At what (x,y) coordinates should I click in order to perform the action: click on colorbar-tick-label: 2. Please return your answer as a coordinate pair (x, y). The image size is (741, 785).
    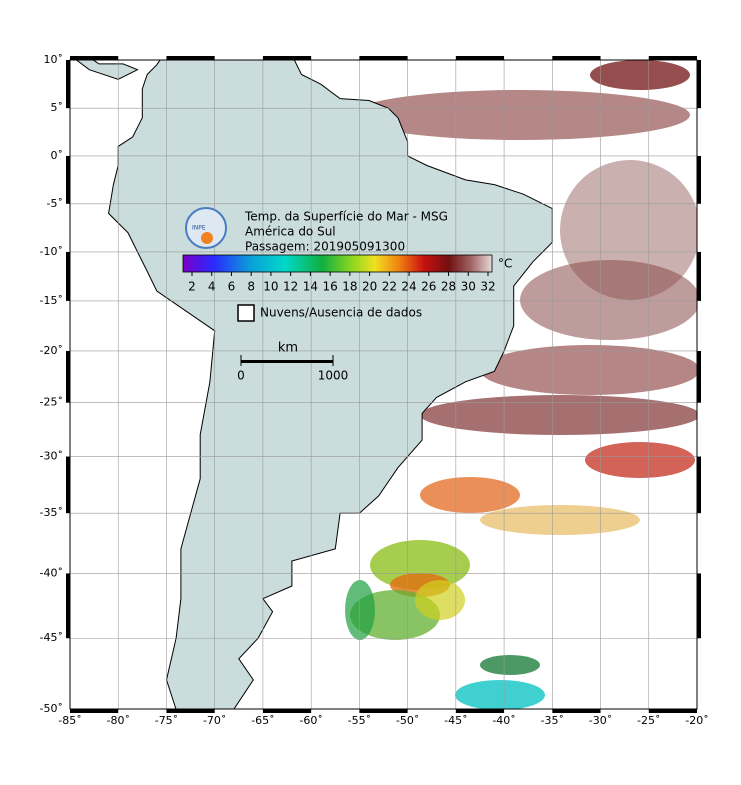
    Looking at the image, I should click on (192, 287).